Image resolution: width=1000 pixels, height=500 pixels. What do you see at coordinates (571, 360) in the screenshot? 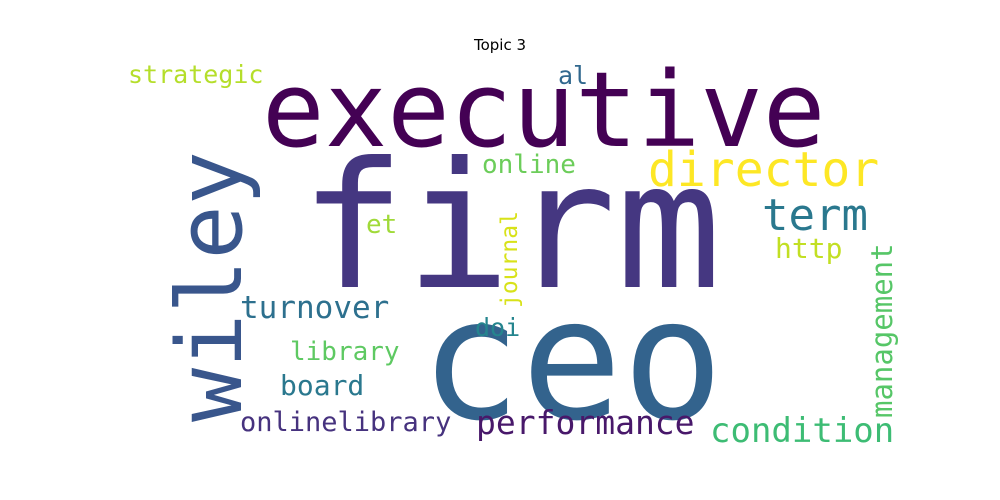
I see `word-ceo: ceo` at bounding box center [571, 360].